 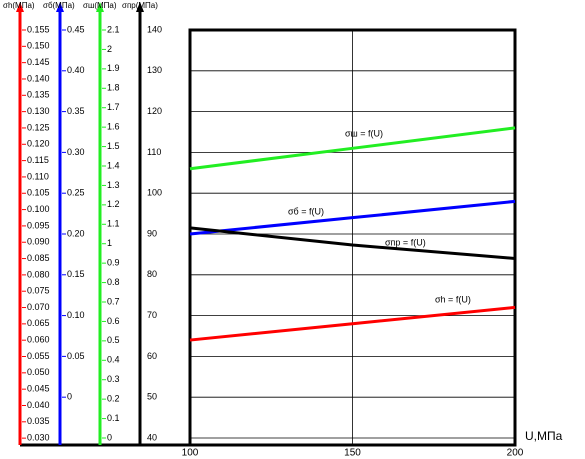 What do you see at coordinates (76, 111) in the screenshot?
I see `y-tick-label: 0.35` at bounding box center [76, 111].